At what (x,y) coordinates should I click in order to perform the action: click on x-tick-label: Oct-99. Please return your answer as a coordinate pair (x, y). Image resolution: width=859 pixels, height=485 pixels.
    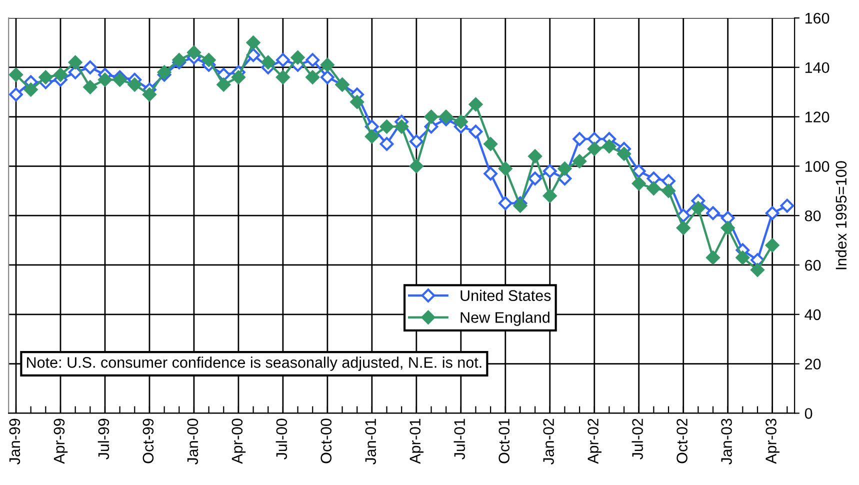
    Looking at the image, I should click on (148, 441).